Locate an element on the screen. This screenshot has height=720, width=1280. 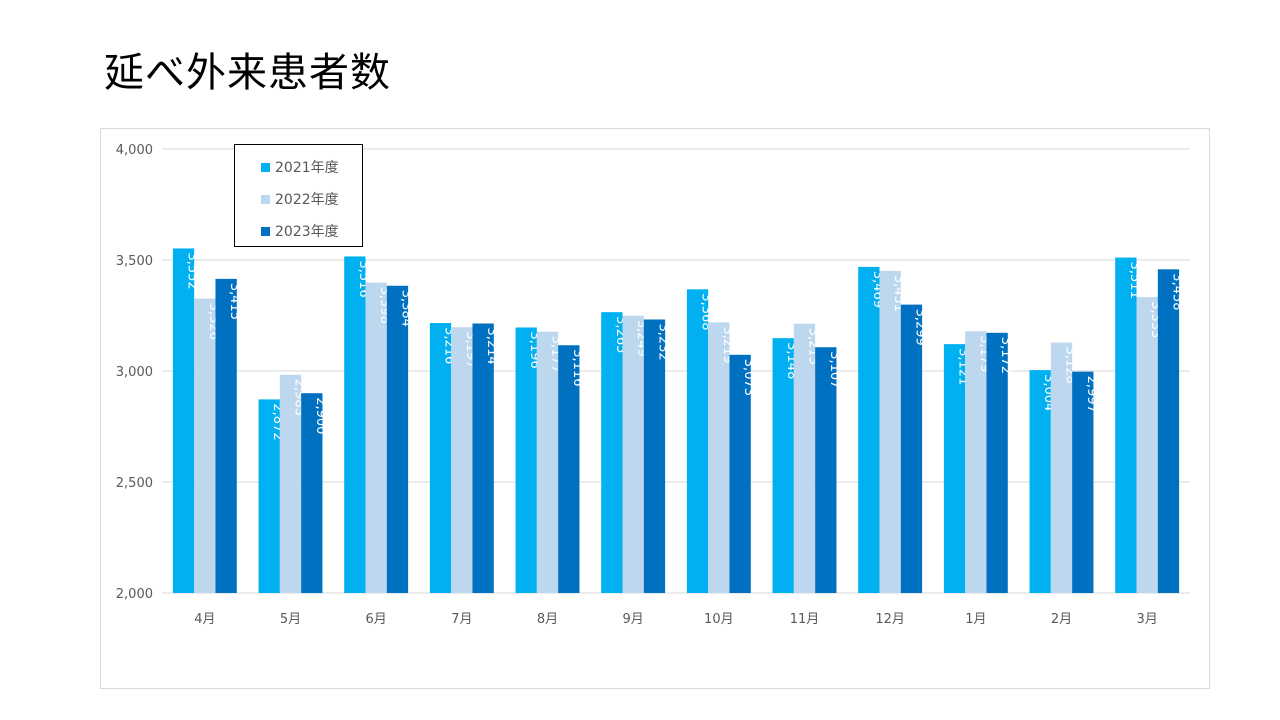
x-tick-label: 2月 is located at coordinates (1061, 619).